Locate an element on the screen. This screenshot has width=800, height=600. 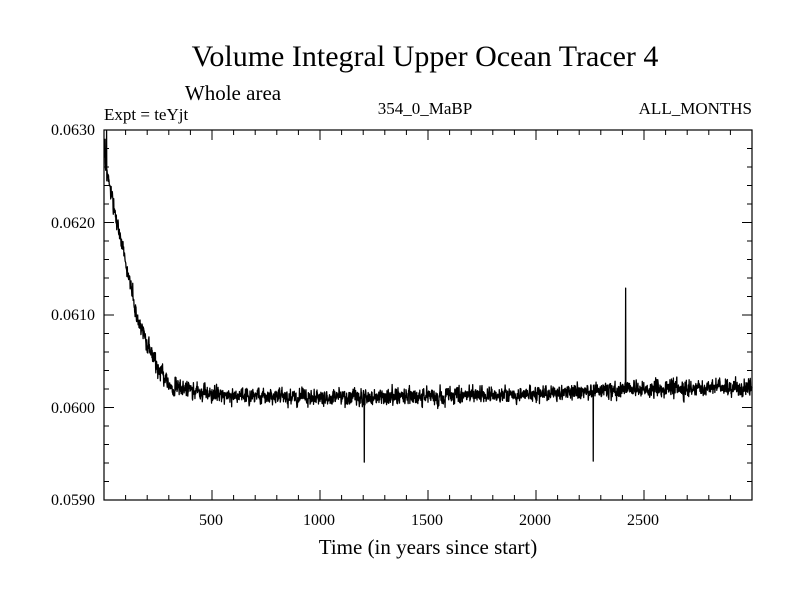
x-tick-label: 500 is located at coordinates (211, 520).